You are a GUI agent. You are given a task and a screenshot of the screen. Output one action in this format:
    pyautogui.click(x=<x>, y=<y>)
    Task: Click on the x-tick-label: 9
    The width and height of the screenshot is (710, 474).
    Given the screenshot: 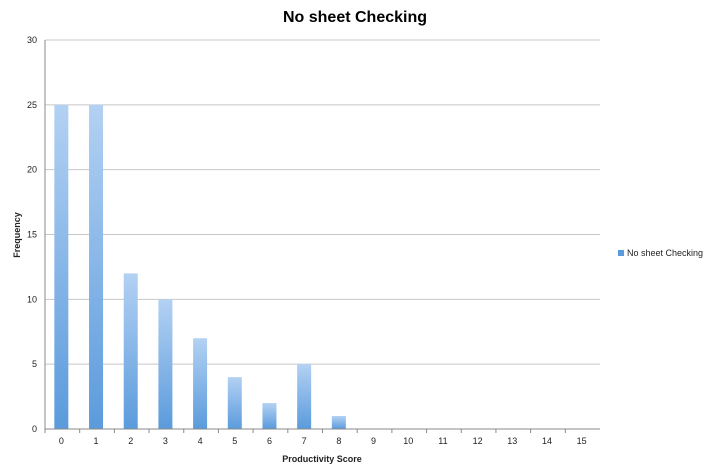 What is the action you would take?
    pyautogui.click(x=373, y=441)
    